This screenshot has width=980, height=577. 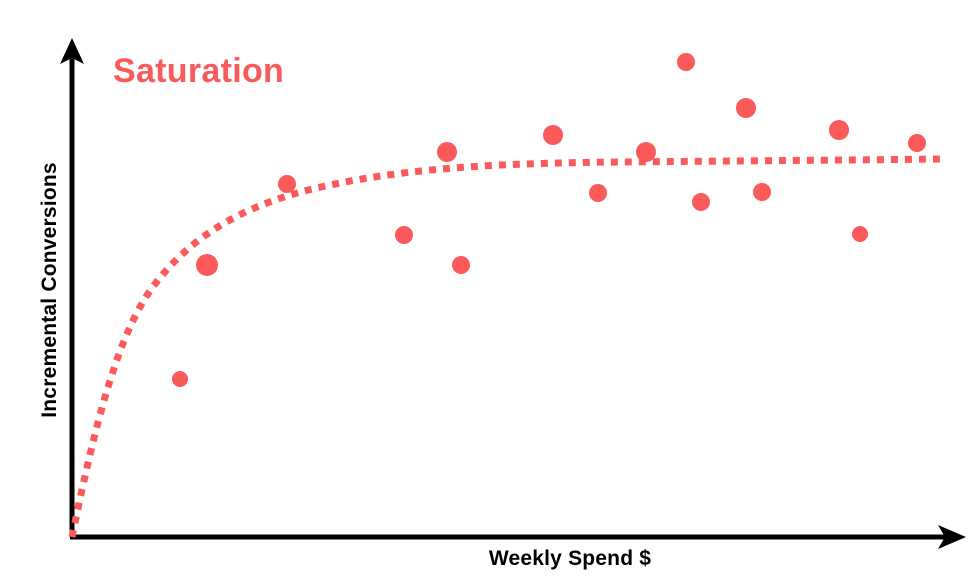 I want to click on chart-title: Saturation, so click(x=198, y=71).